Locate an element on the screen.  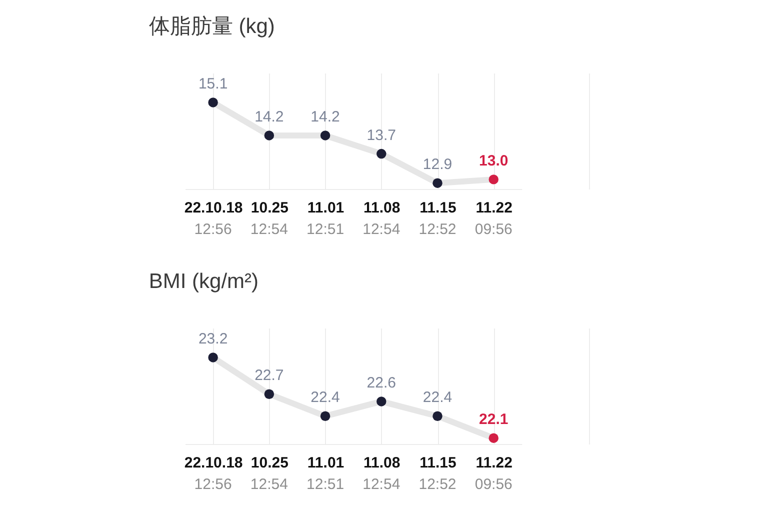
data-label: 13.0 is located at coordinates (493, 161).